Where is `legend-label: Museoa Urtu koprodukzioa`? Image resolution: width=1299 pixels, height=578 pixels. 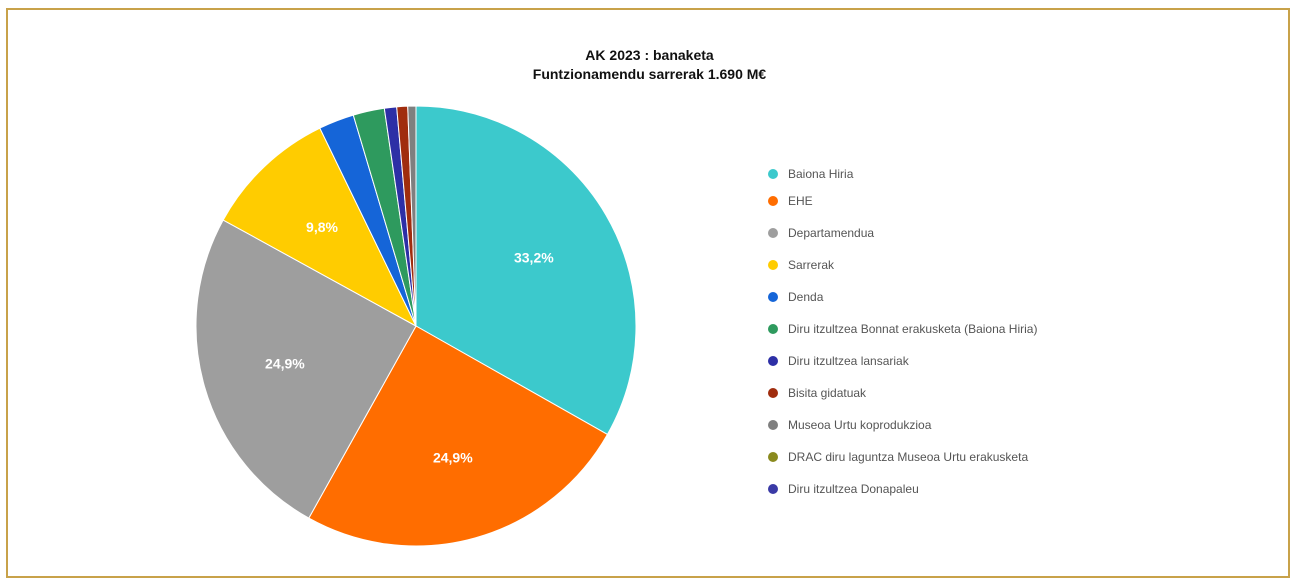 legend-label: Museoa Urtu koprodukzioa is located at coordinates (860, 425).